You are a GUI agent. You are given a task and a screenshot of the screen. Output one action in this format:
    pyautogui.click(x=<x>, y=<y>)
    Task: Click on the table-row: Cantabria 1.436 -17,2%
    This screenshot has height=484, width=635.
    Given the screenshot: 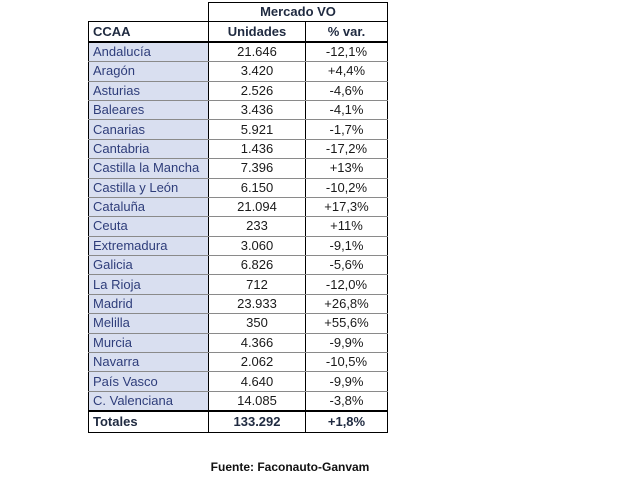 What is the action you would take?
    pyautogui.click(x=238, y=149)
    